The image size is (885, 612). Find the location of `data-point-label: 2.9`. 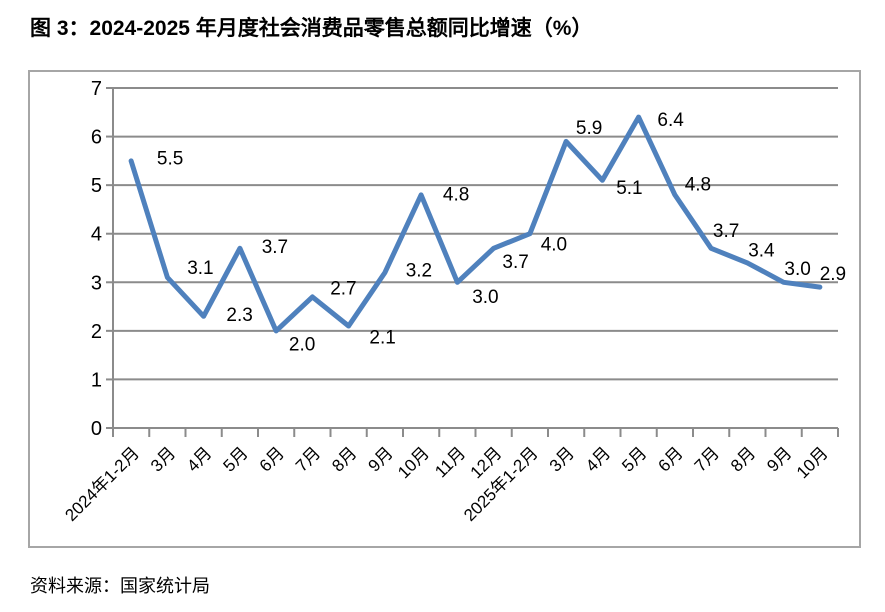

data-point-label: 2.9 is located at coordinates (833, 274).